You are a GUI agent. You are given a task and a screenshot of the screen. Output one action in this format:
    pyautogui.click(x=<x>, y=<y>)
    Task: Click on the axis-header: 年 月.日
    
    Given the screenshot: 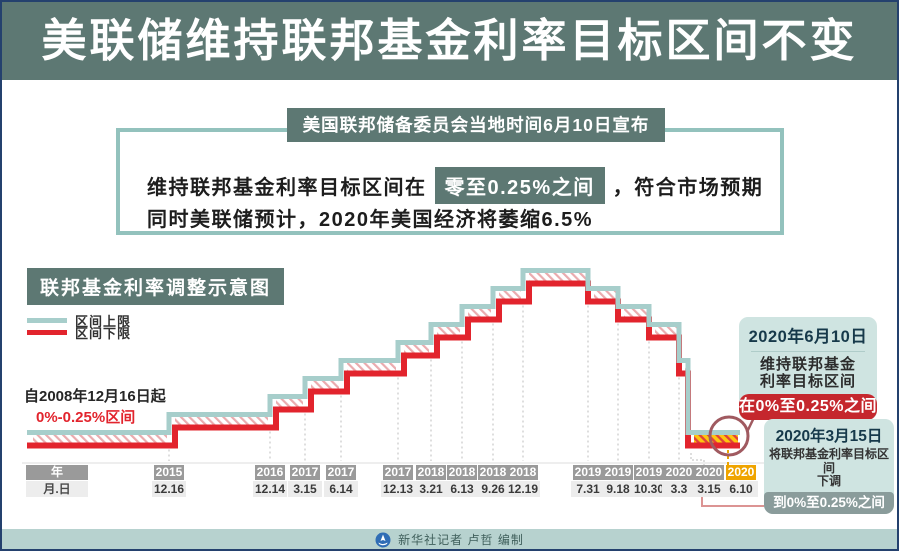 What is the action you would take?
    pyautogui.click(x=57, y=481)
    